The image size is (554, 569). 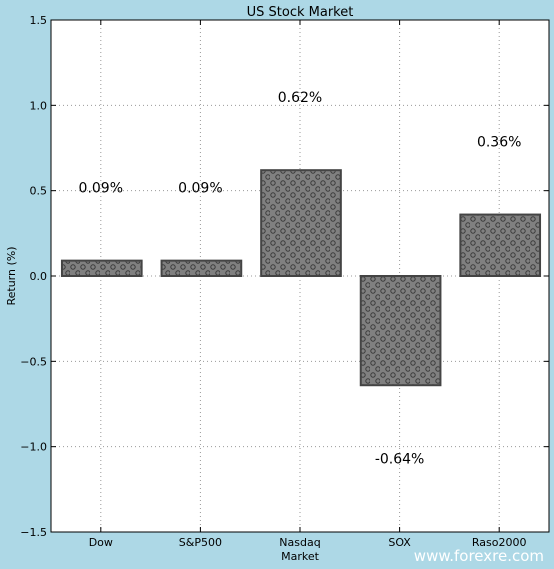 What do you see at coordinates (11, 275) in the screenshot?
I see `y-axis-label: Return (%)` at bounding box center [11, 275].